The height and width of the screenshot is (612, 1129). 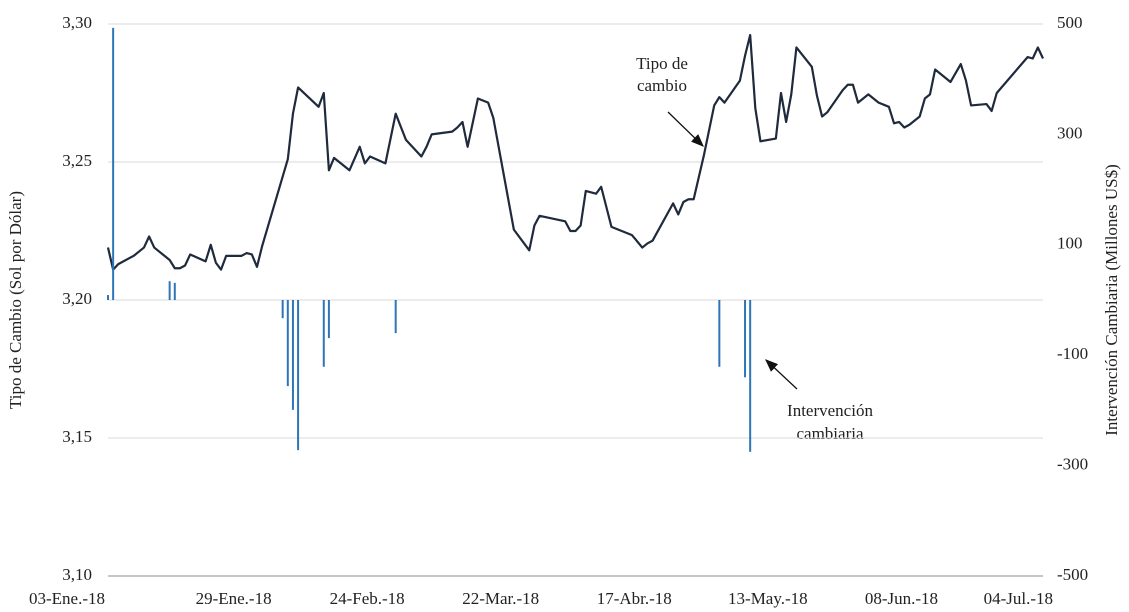 What do you see at coordinates (901, 598) in the screenshot?
I see `x-tick-label: 08-Jun.-18` at bounding box center [901, 598].